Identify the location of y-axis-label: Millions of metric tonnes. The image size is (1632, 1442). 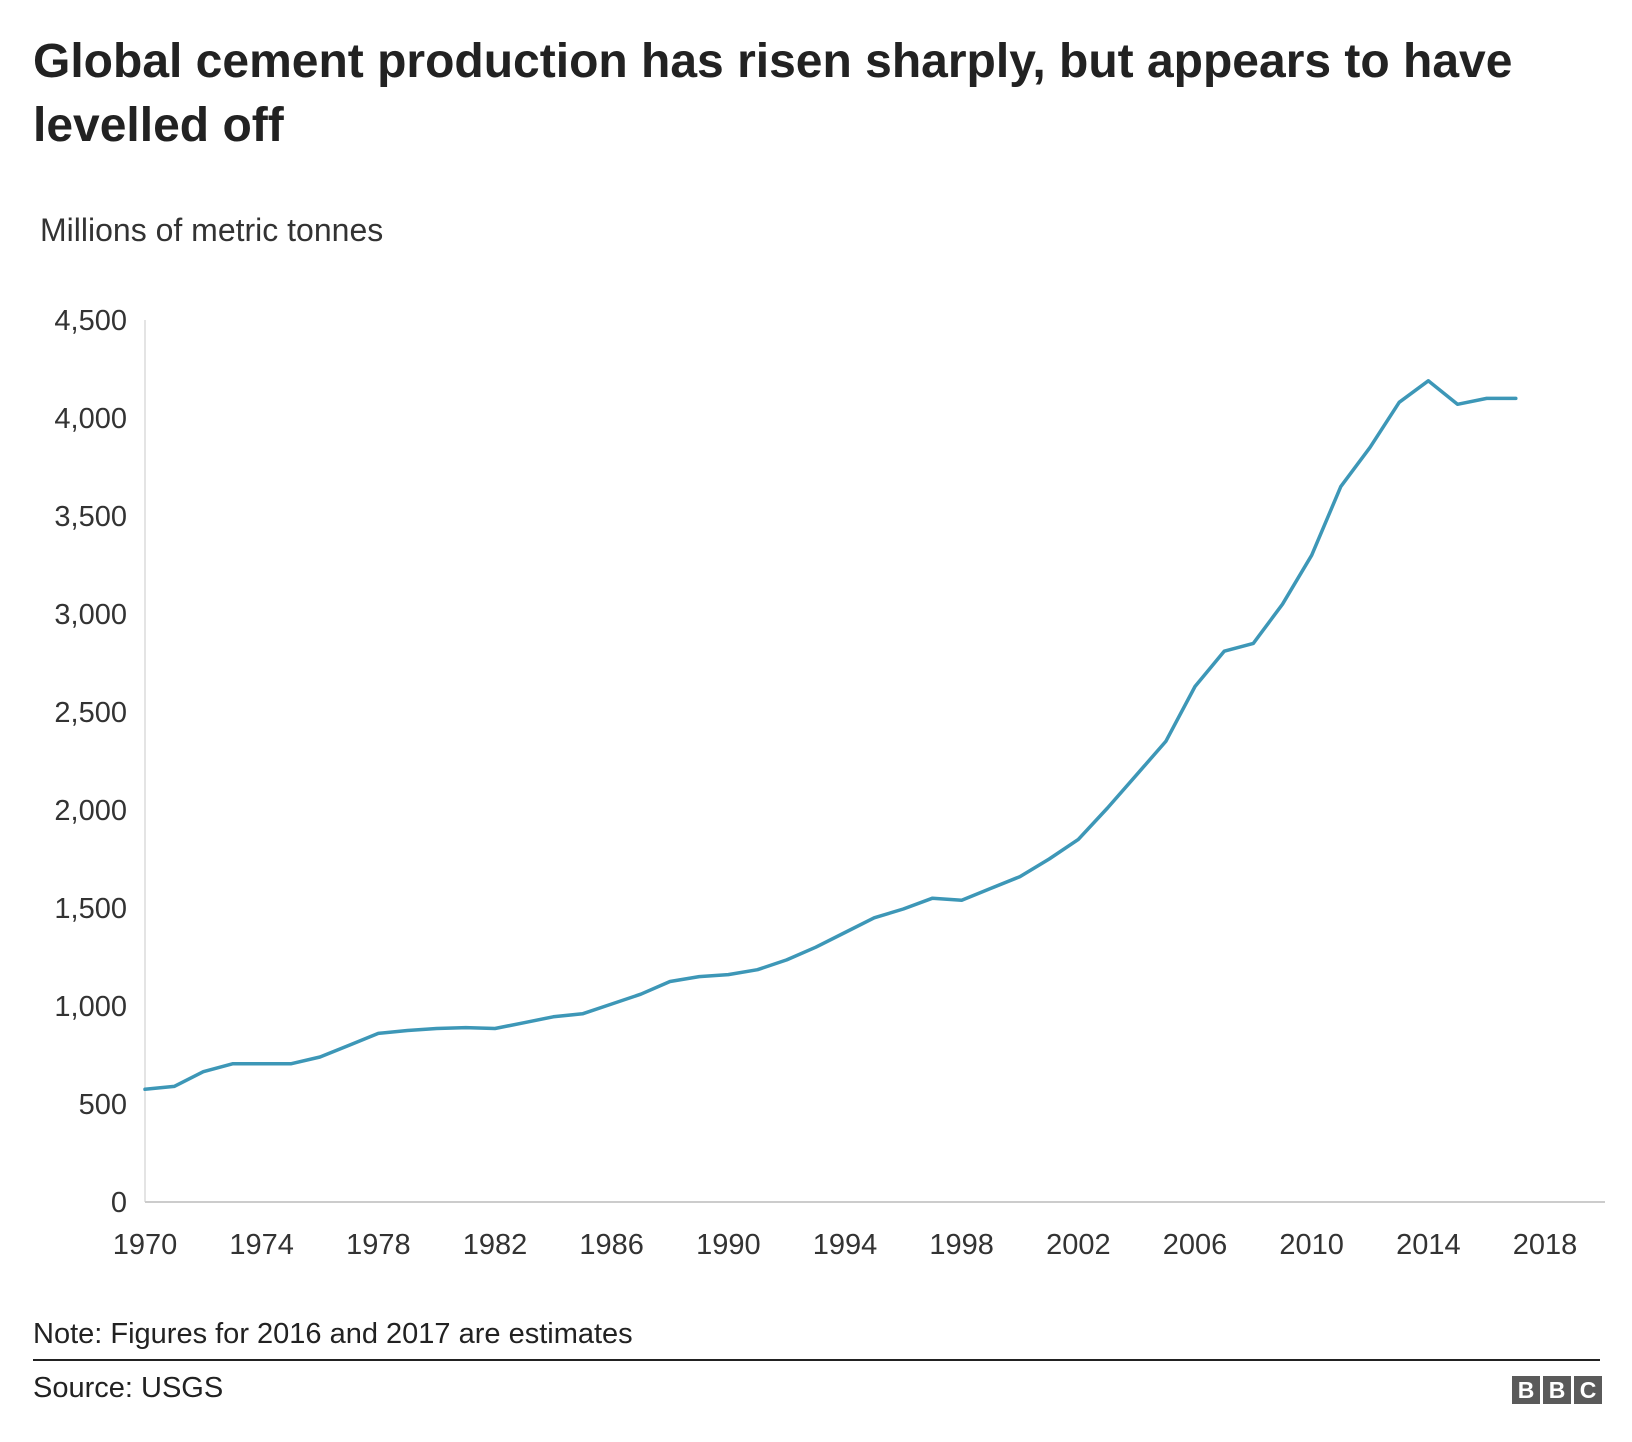
(212, 230).